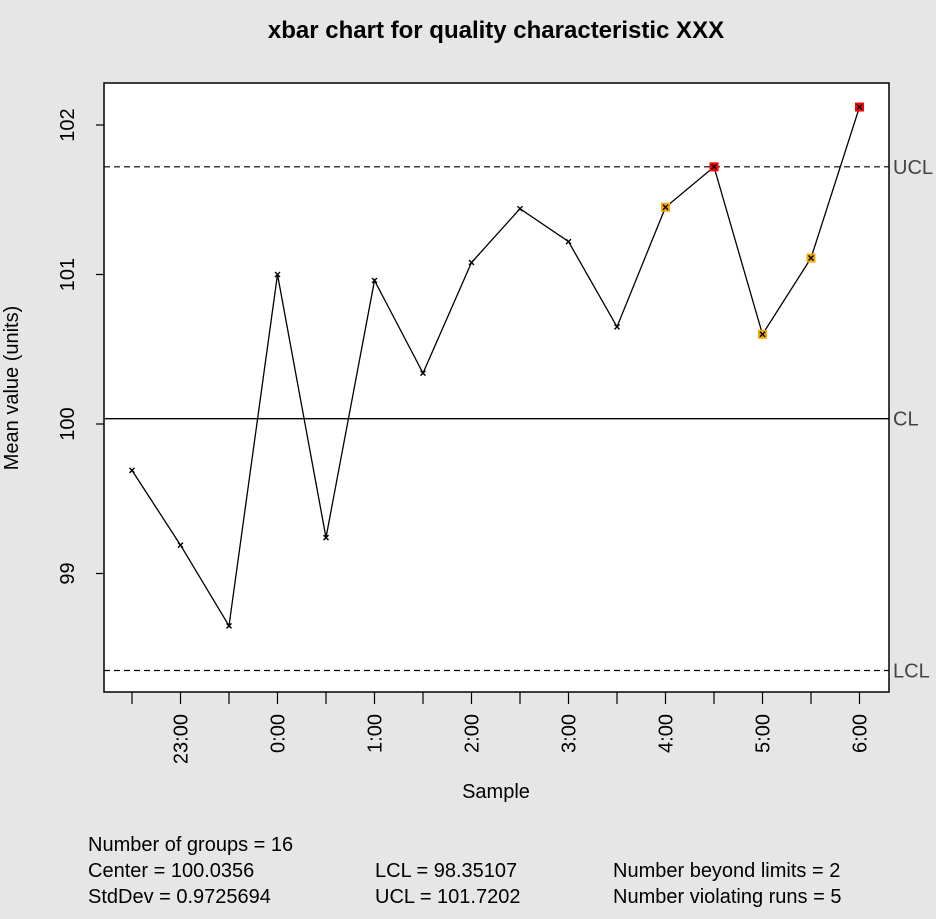  Describe the element at coordinates (906, 420) in the screenshot. I see `limit-label-cl: CL` at that location.